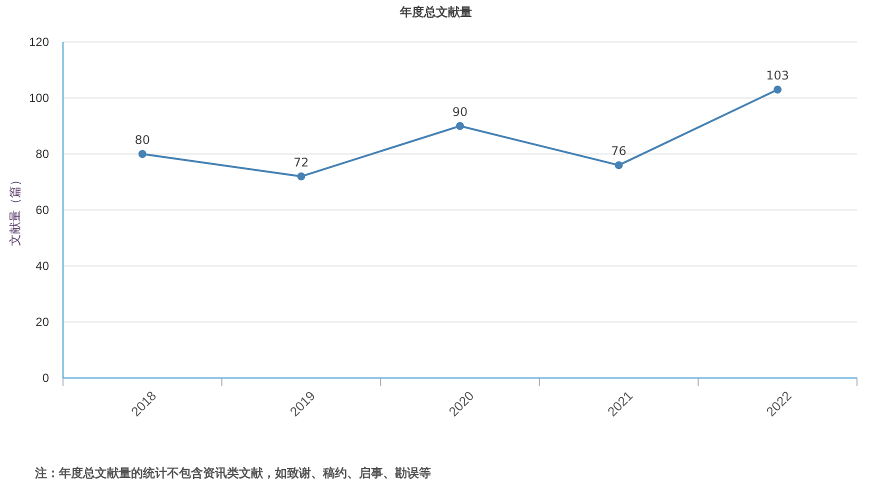  I want to click on text: 注：年度总文献量的统计不包含资讯类文献，如致谢、稿约、启事、勘误等, so click(232, 473).